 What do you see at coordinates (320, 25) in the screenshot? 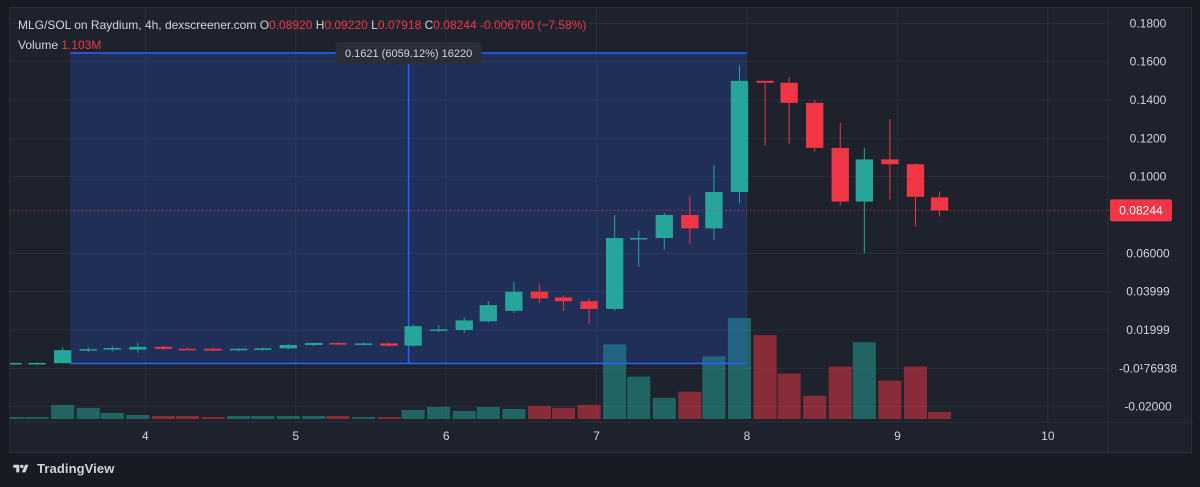
I see `high-label: H` at bounding box center [320, 25].